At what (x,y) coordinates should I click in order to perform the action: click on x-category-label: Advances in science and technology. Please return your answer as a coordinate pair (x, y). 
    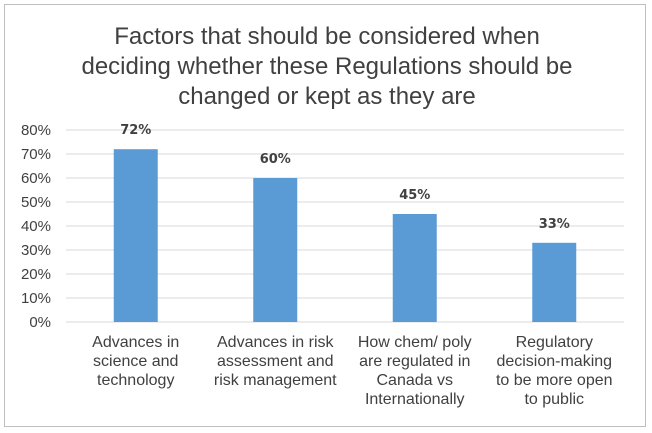
    Looking at the image, I should click on (135, 361).